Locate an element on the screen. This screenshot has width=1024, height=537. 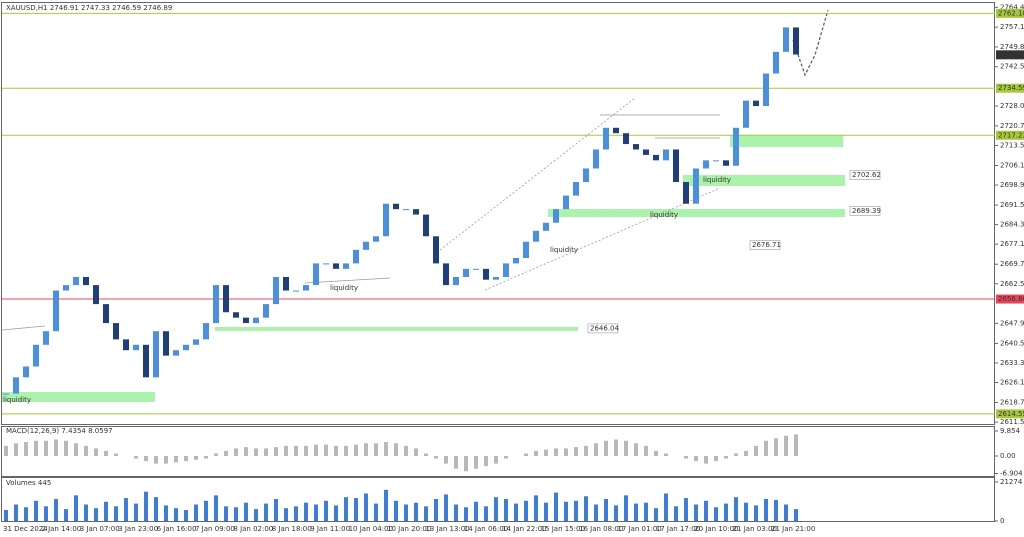
x-tick-label: 21 Jan 03:00 is located at coordinates (755, 529).